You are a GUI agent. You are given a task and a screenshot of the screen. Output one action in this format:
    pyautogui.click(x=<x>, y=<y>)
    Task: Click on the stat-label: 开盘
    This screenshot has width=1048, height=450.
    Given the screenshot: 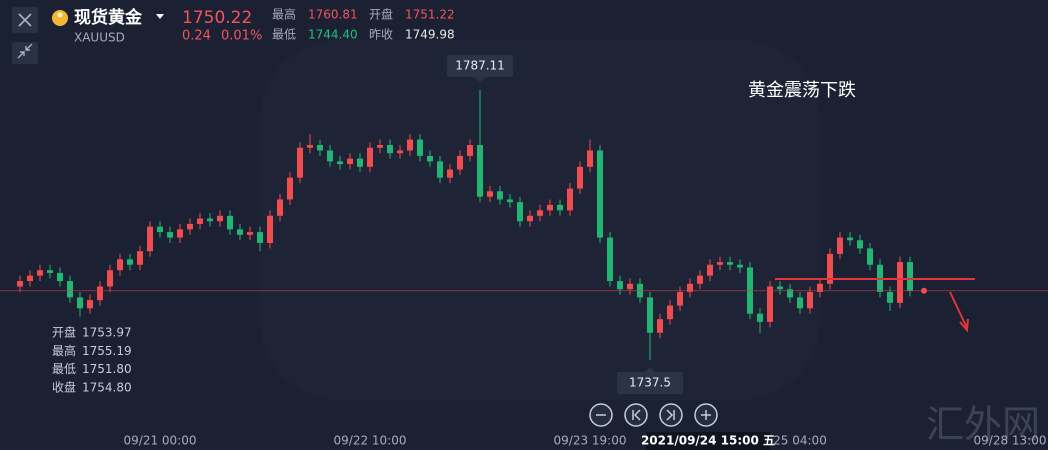 What is the action you would take?
    pyautogui.click(x=381, y=14)
    